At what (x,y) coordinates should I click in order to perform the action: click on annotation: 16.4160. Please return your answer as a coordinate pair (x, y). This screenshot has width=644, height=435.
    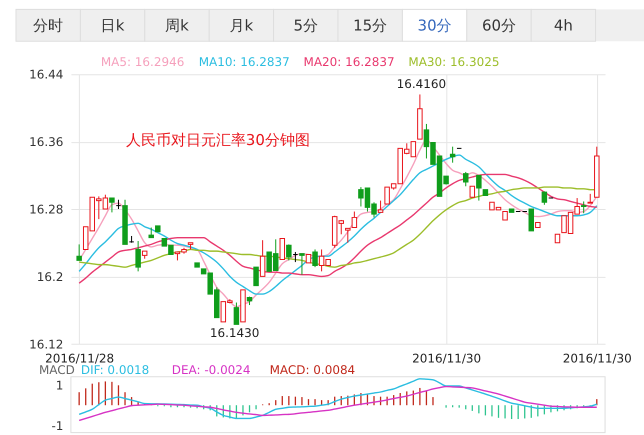
    Looking at the image, I should click on (421, 84).